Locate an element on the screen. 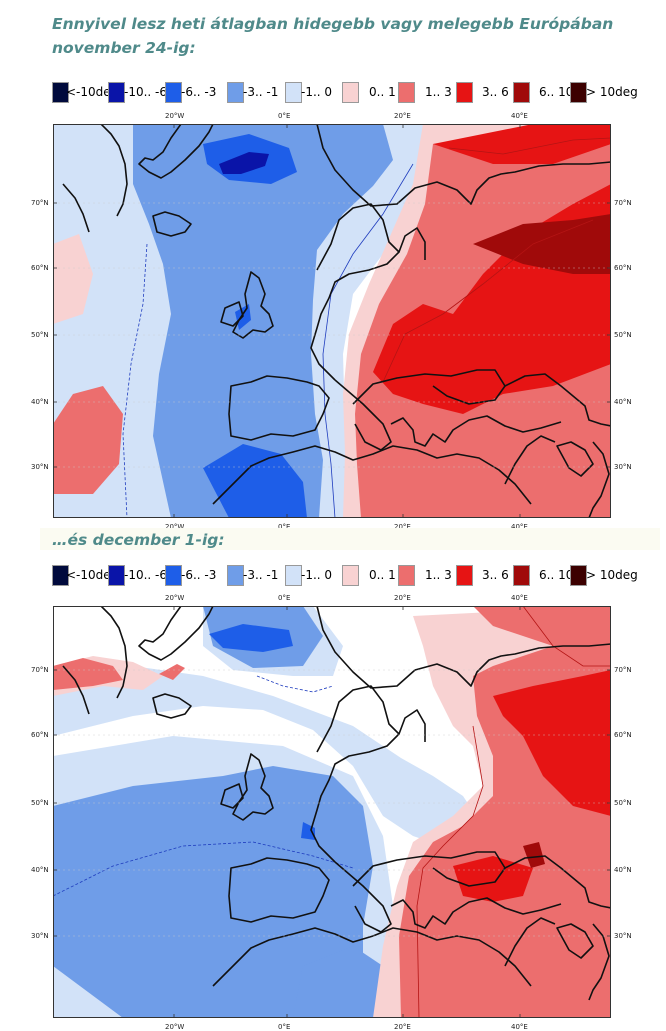 The image size is (666, 1031). legend-label: -3.. -1 is located at coordinates (261, 575).